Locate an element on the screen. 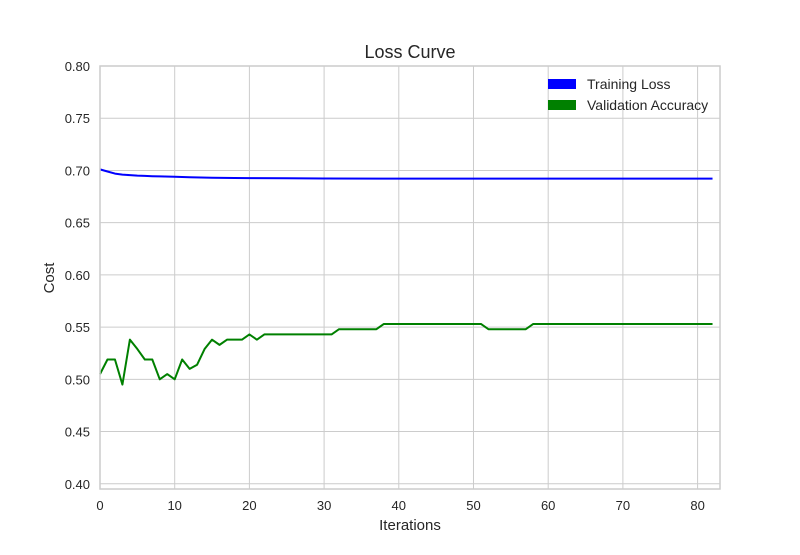 This screenshot has width=800, height=555. y-tick-label: 0.45 is located at coordinates (77, 432).